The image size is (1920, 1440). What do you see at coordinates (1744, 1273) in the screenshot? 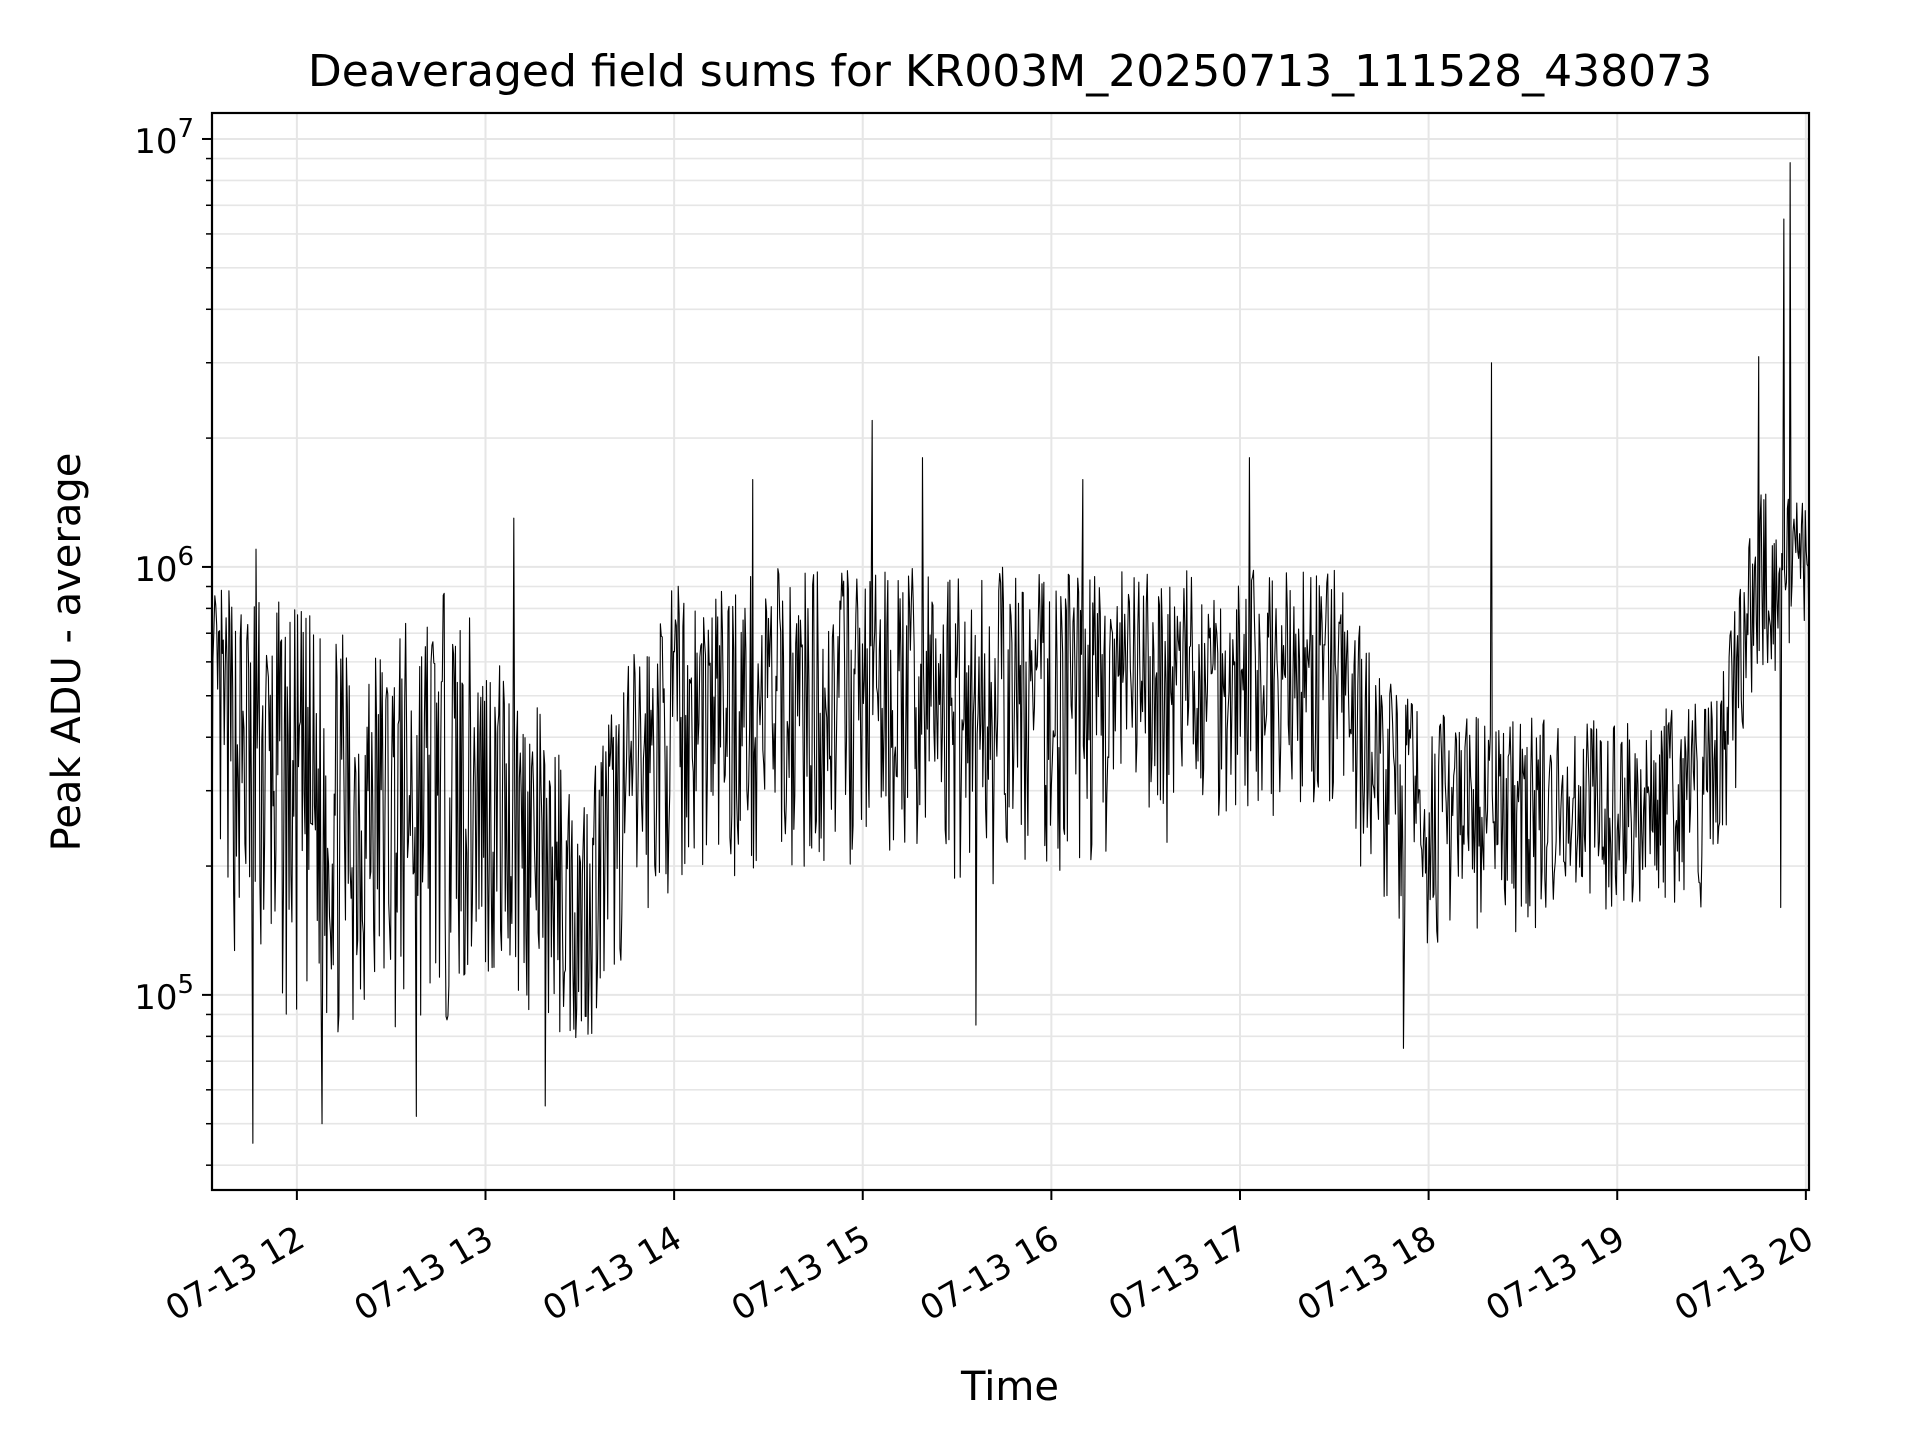
I see `x-tick-label: 07-13 20` at bounding box center [1744, 1273].